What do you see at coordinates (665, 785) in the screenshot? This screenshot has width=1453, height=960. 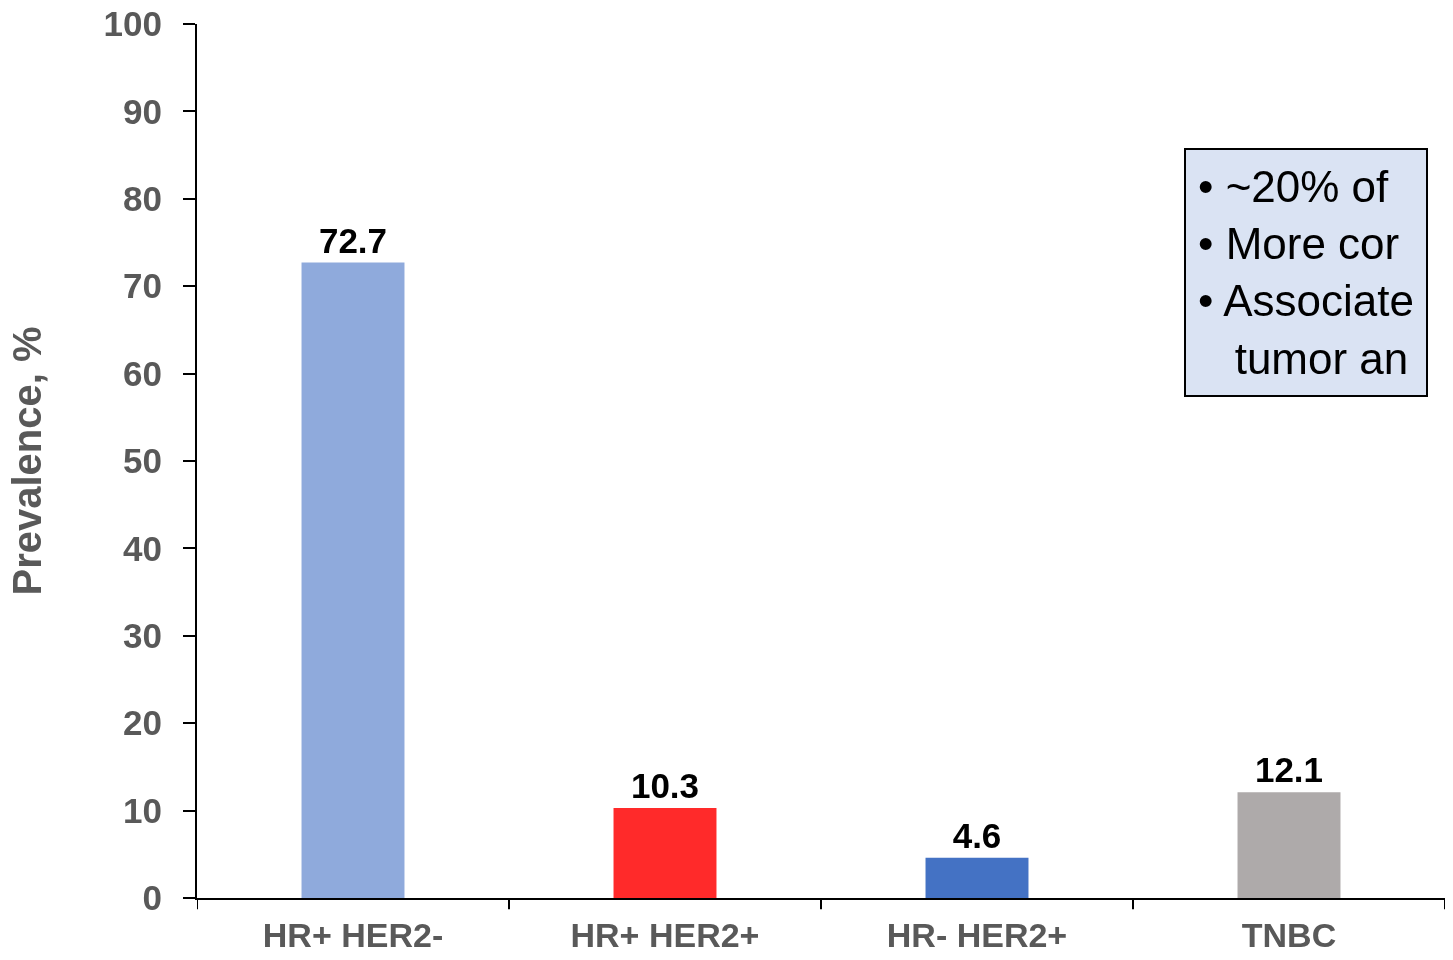 I see `data-label: 10.3` at bounding box center [665, 785].